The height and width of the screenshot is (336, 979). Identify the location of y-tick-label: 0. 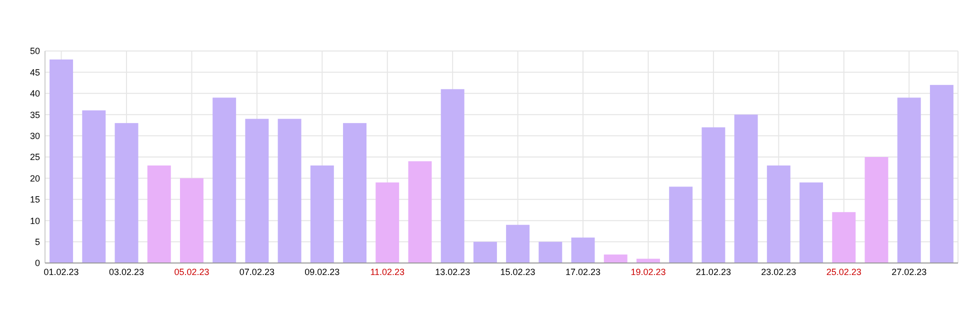
(37, 263).